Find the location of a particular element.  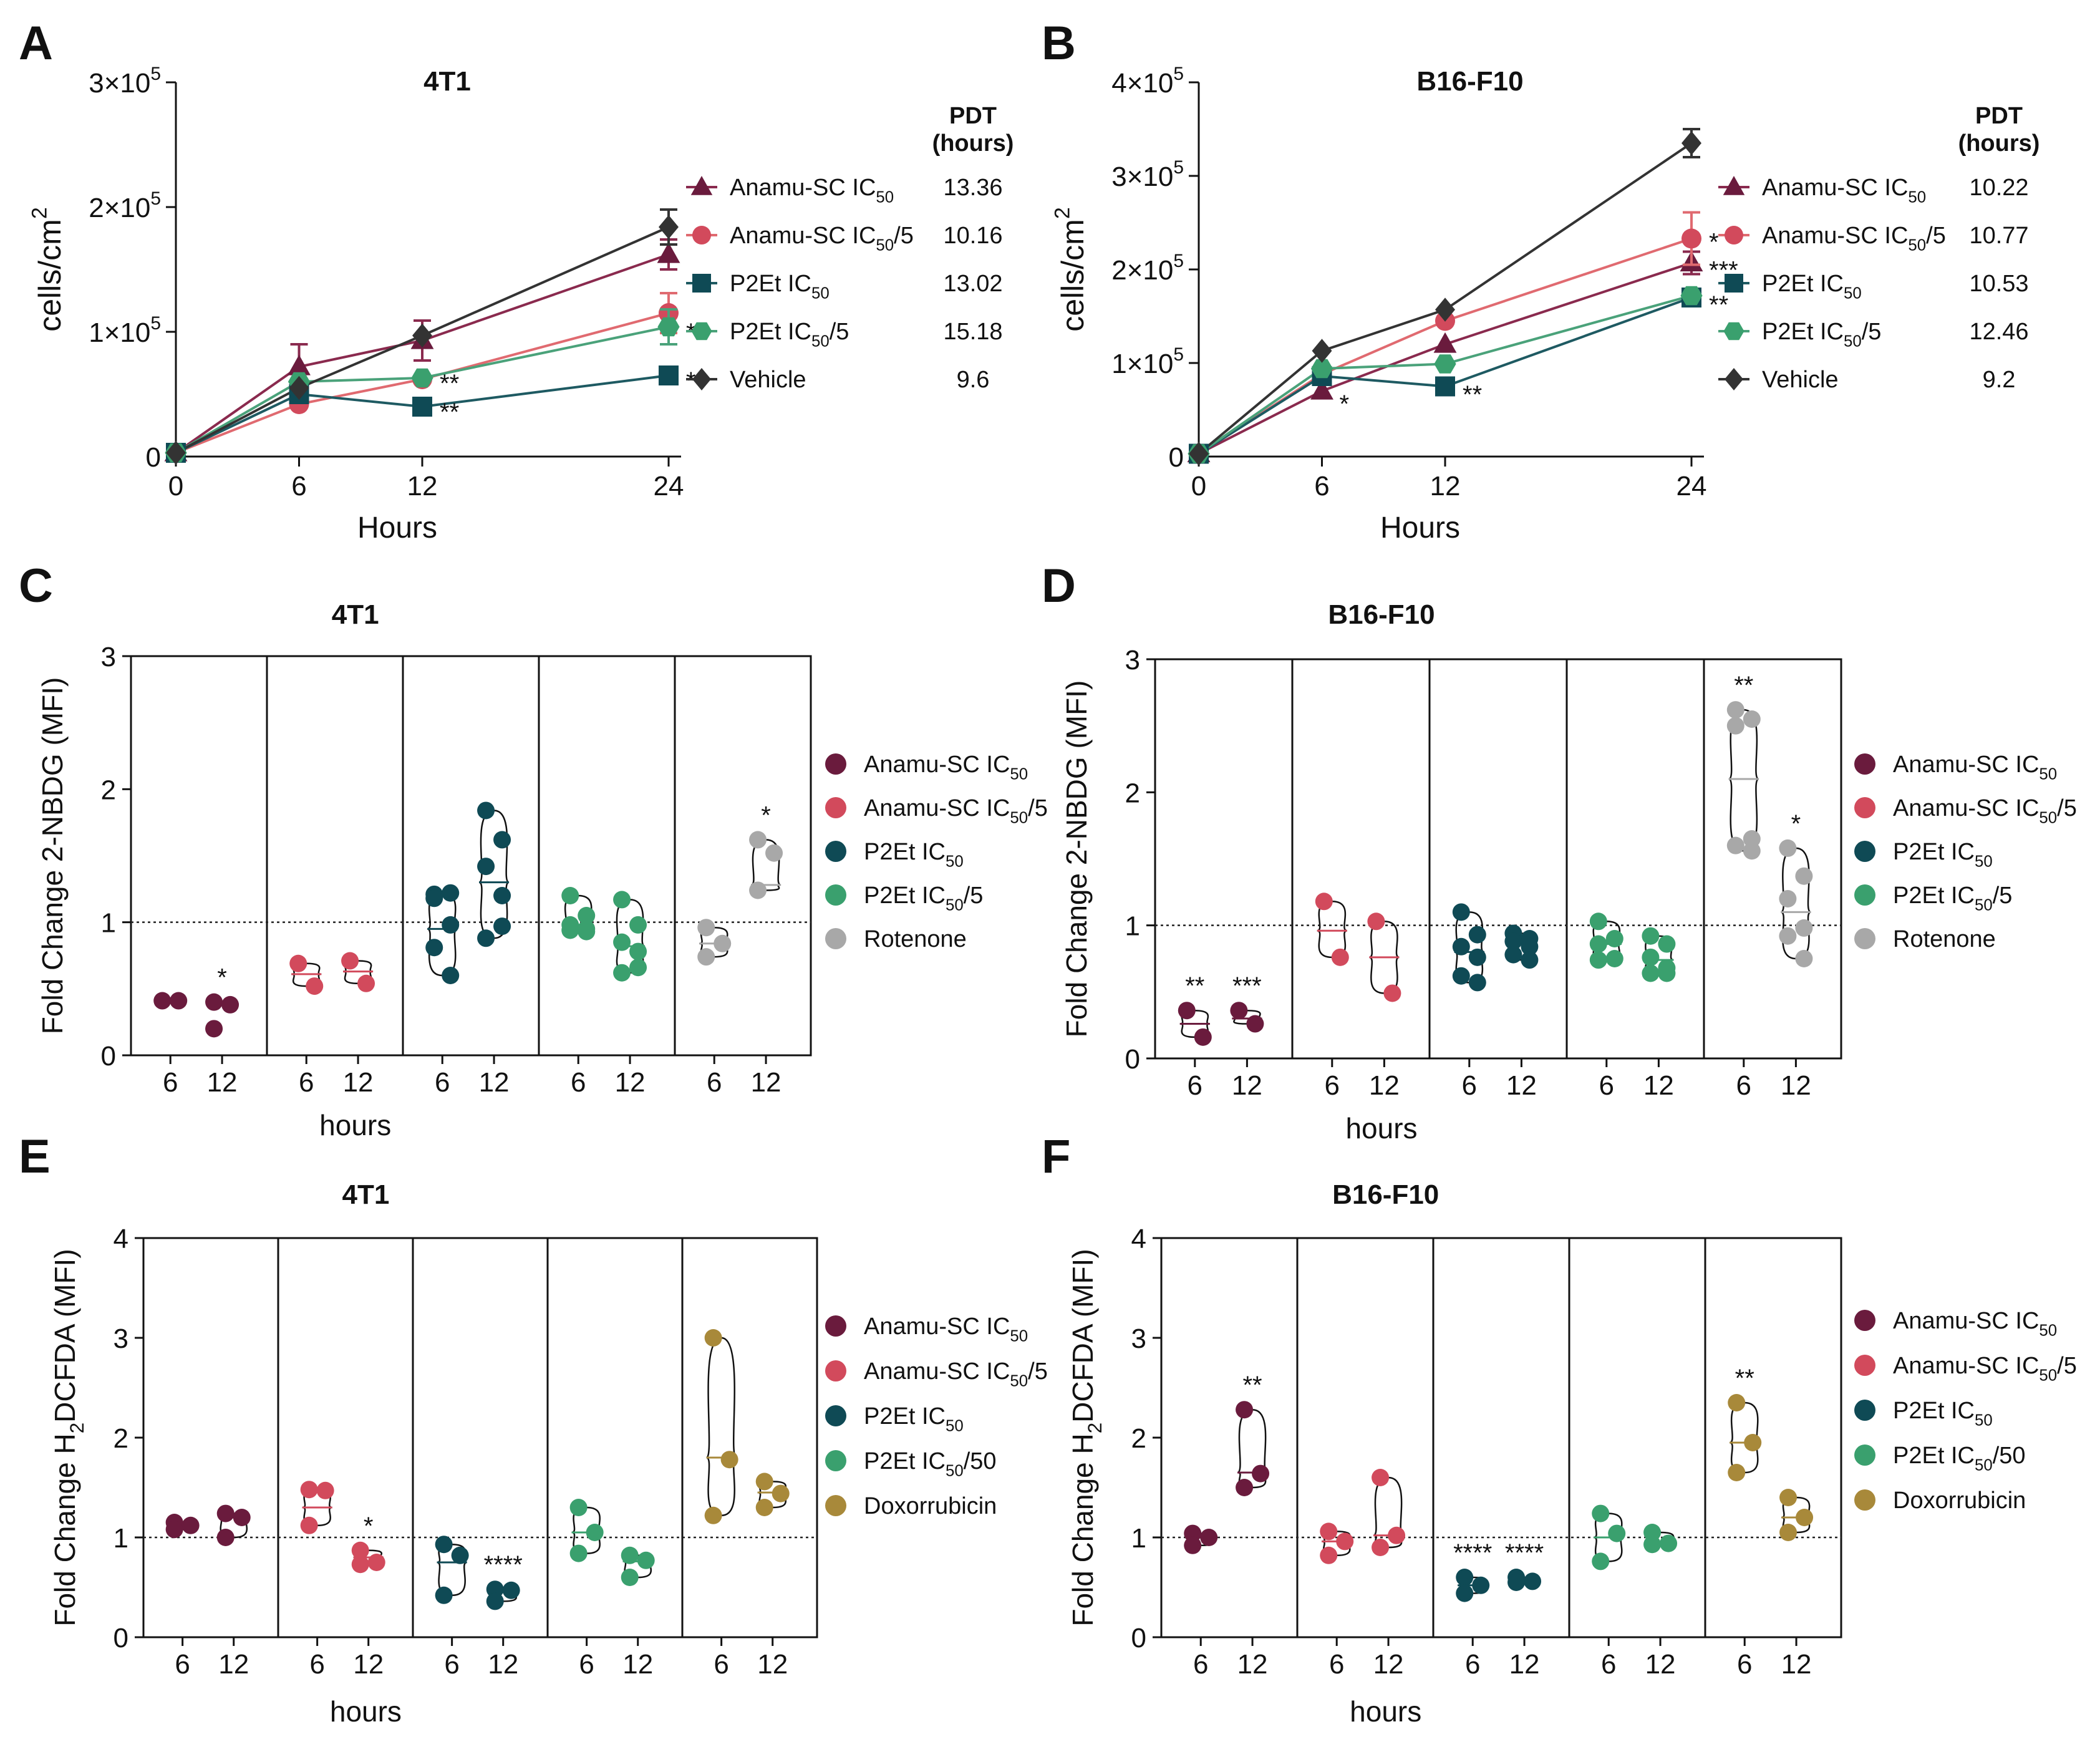

legend-label: P2Et IC50/5 is located at coordinates (923, 898).